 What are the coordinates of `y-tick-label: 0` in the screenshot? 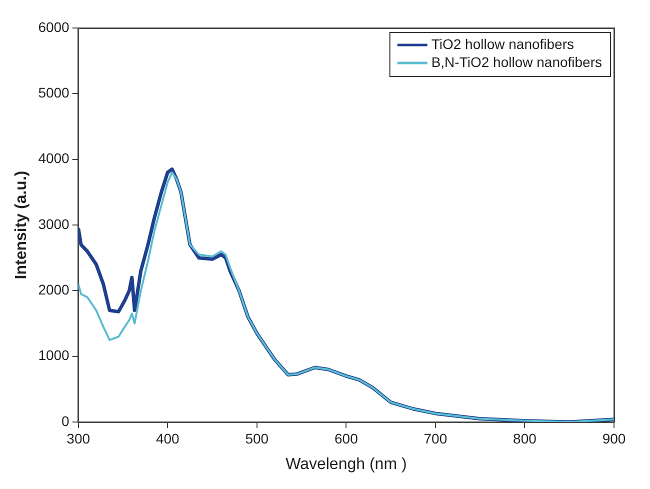 It's located at (66, 420).